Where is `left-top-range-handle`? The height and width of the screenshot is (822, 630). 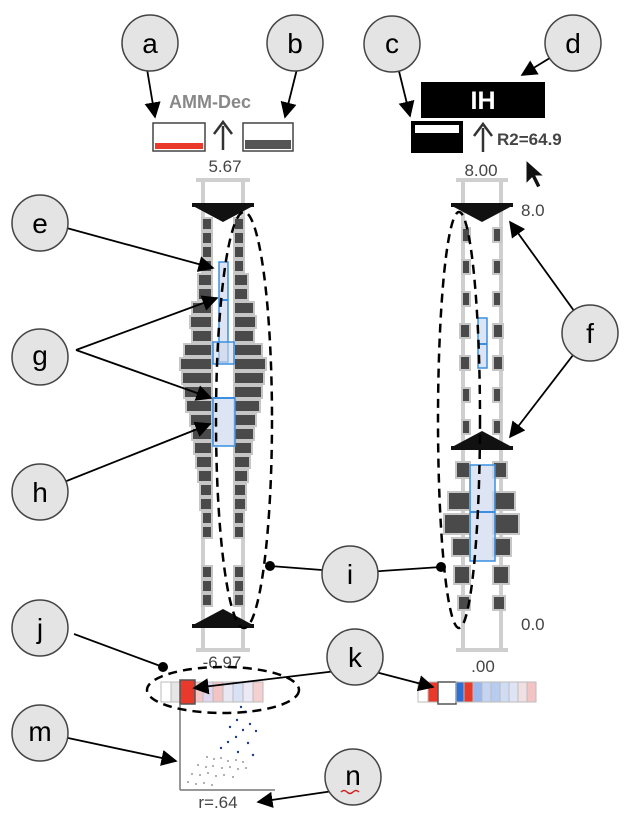
left-top-range-handle is located at coordinates (223, 214).